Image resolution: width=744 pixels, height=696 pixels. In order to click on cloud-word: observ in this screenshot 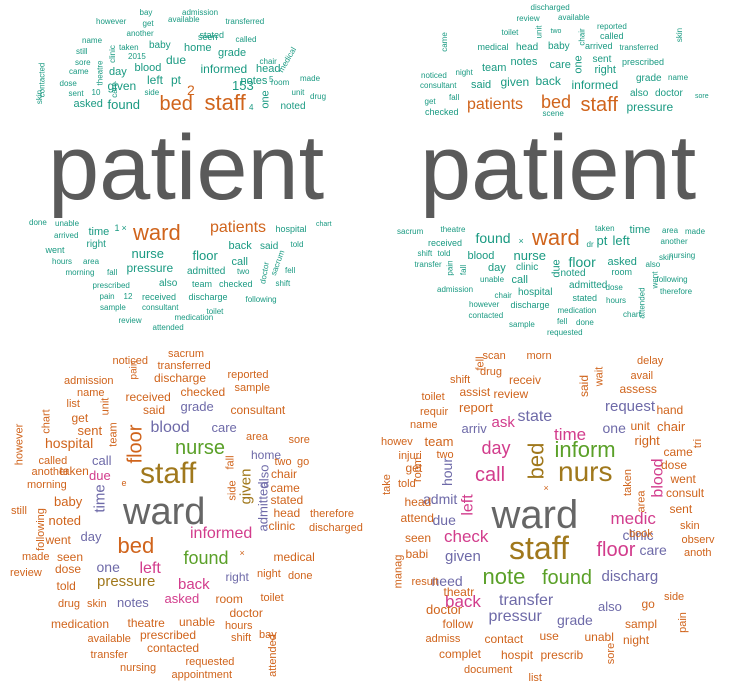, I will do `click(698, 539)`.